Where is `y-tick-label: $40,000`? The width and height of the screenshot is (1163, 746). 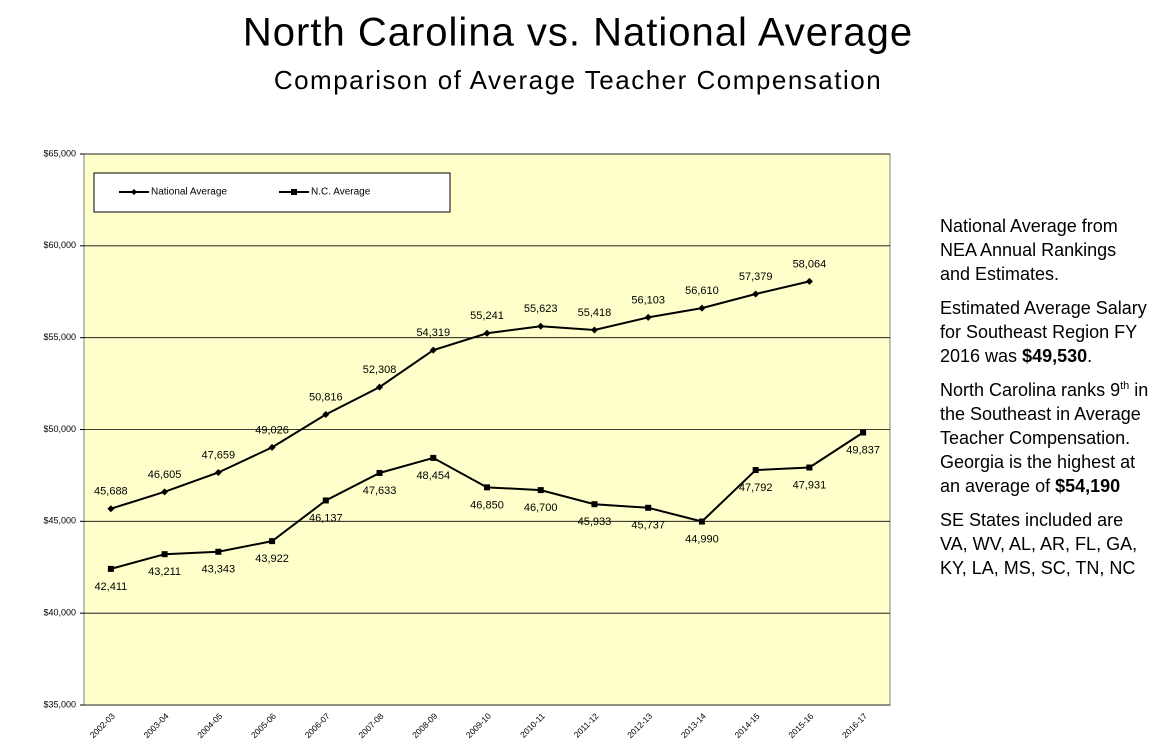
y-tick-label: $40,000 is located at coordinates (59, 613).